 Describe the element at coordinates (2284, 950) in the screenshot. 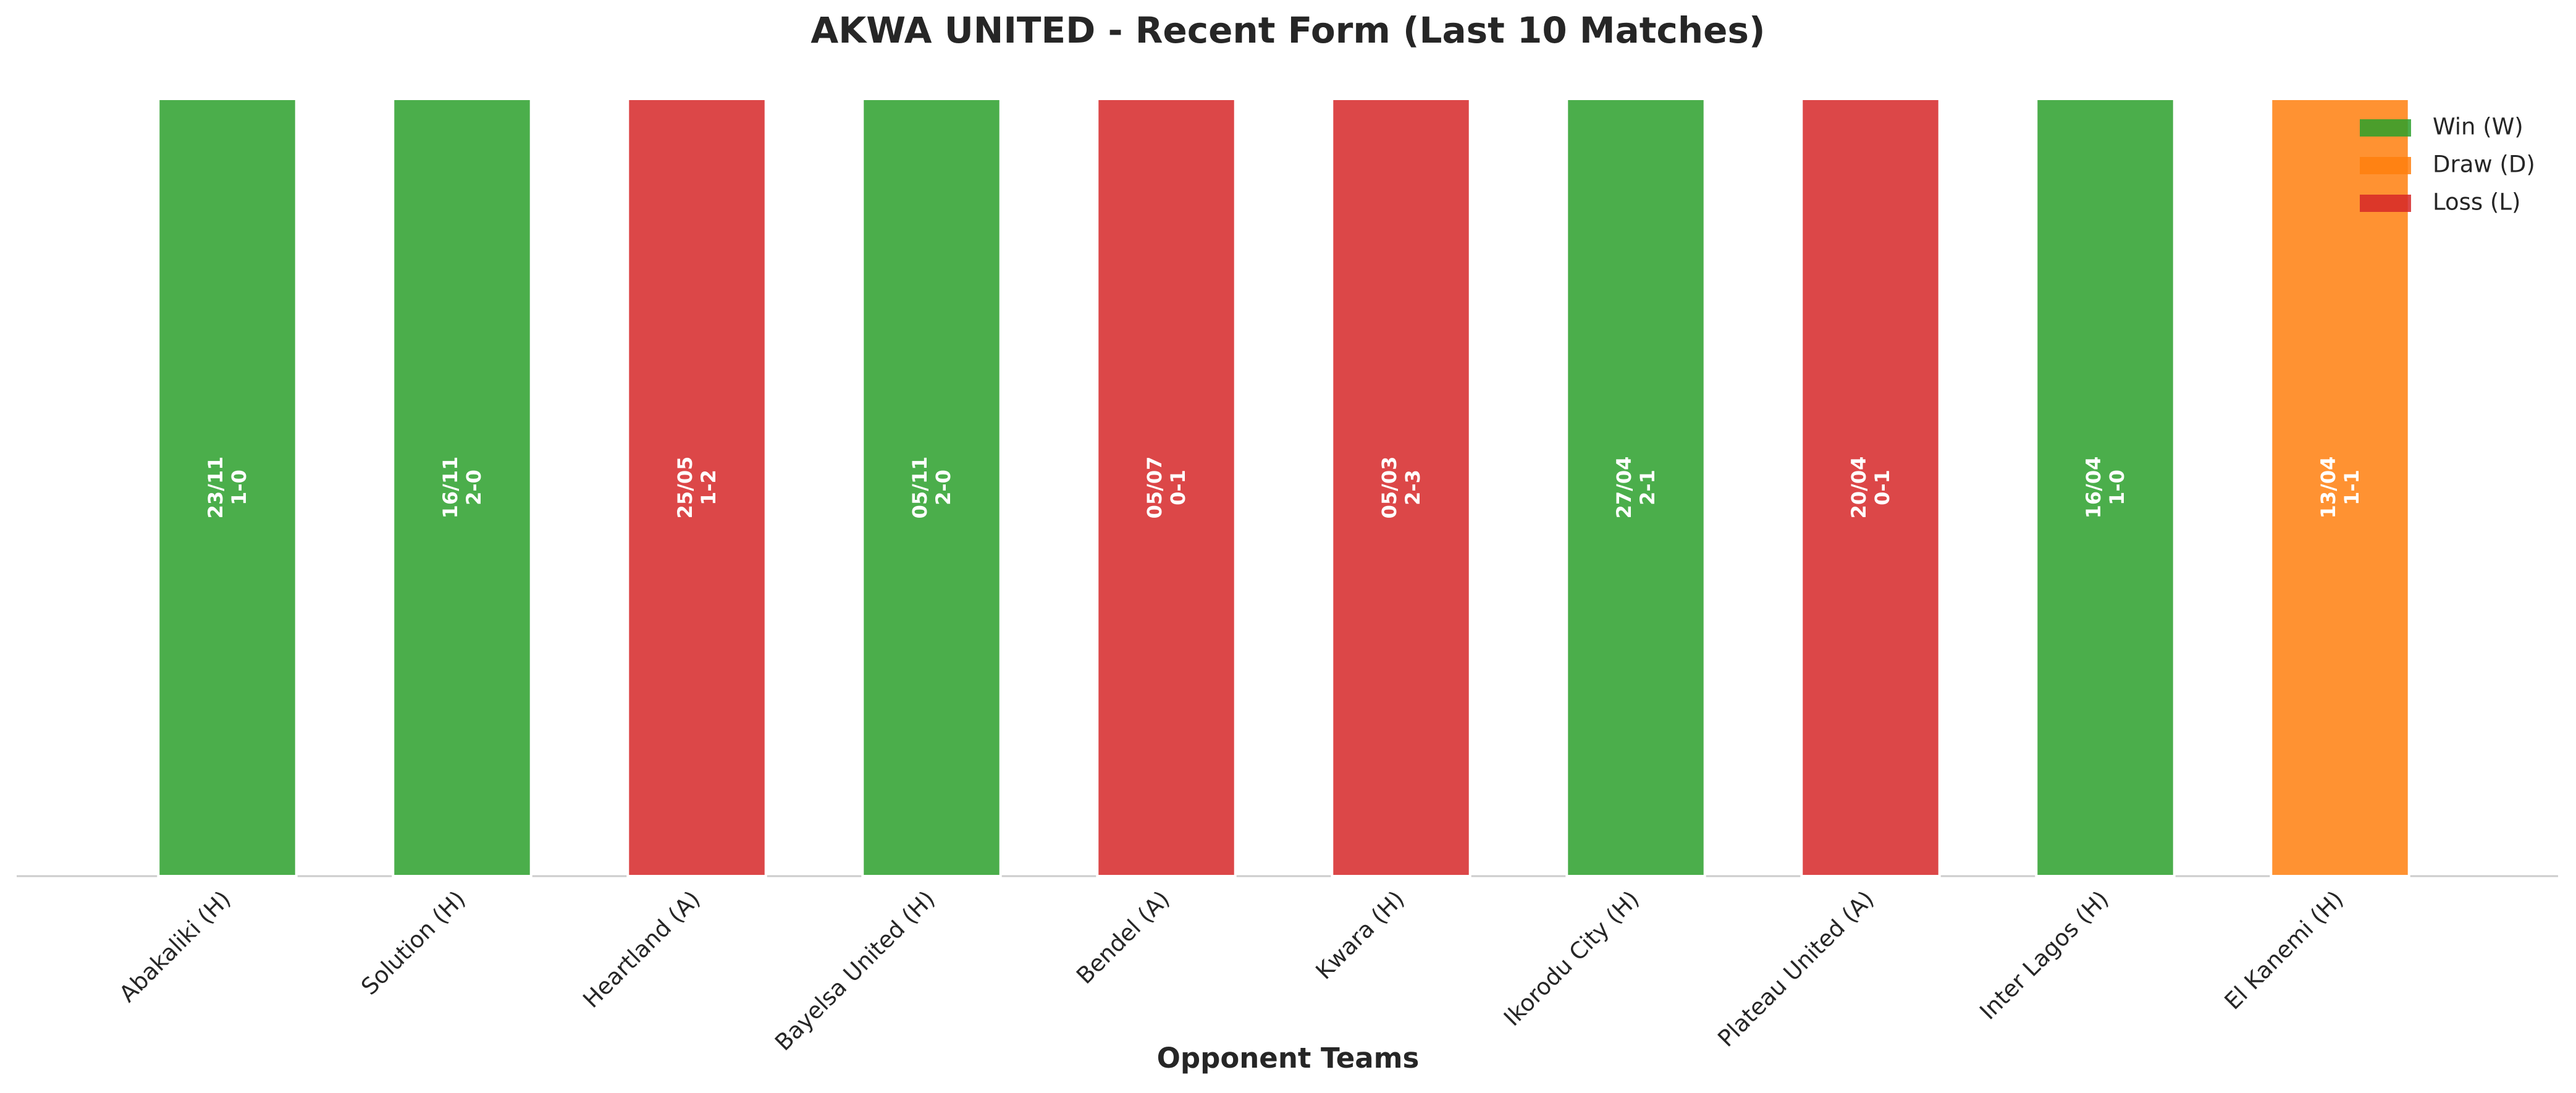

I see `x-tick-label: El Kanemi (H)` at that location.